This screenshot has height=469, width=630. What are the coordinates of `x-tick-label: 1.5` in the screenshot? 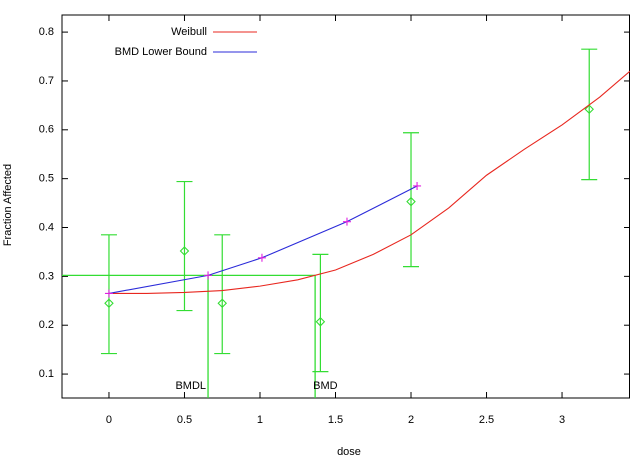 It's located at (335, 420).